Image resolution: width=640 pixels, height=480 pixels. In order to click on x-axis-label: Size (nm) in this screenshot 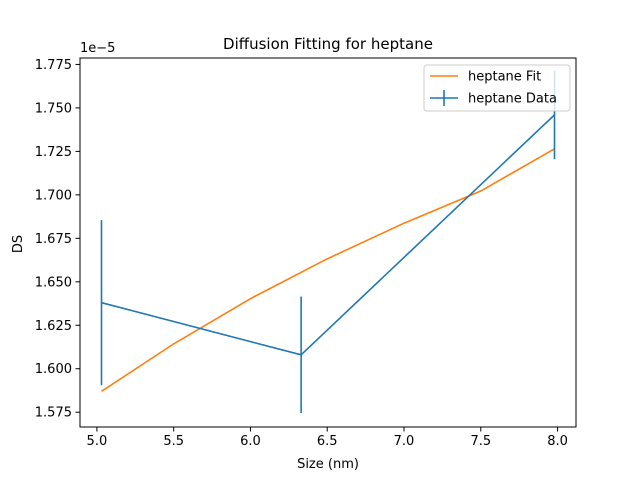, I will do `click(328, 464)`.